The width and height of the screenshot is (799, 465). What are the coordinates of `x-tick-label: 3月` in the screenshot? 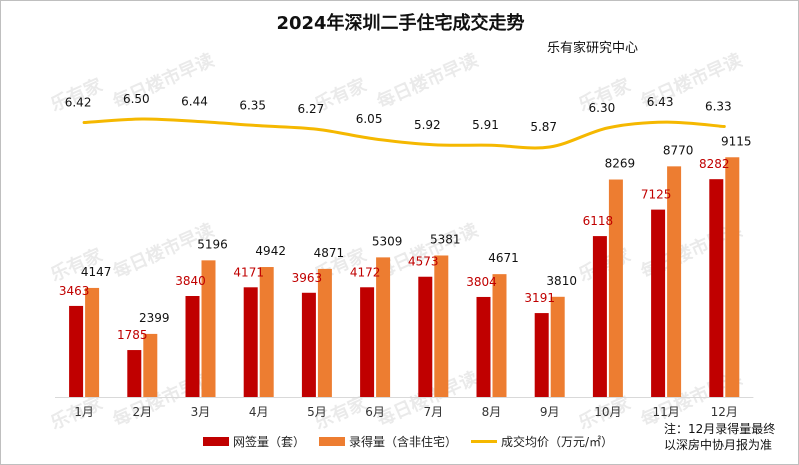 It's located at (201, 412).